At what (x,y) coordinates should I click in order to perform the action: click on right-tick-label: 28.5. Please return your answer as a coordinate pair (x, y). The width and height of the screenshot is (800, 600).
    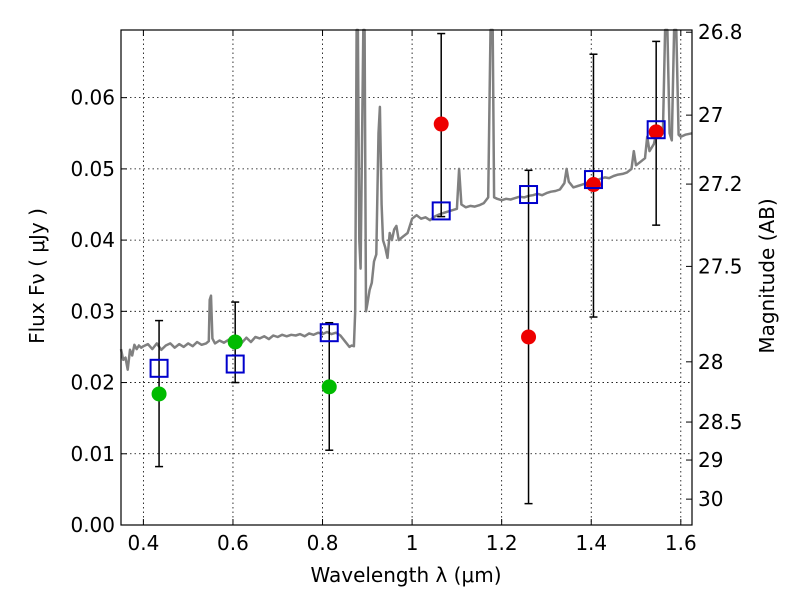
    Looking at the image, I should click on (720, 422).